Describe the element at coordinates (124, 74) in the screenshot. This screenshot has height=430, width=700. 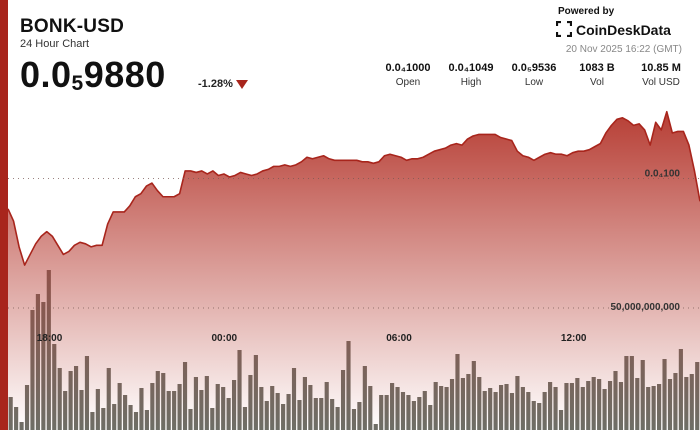
I see `price-digits: 9880` at that location.